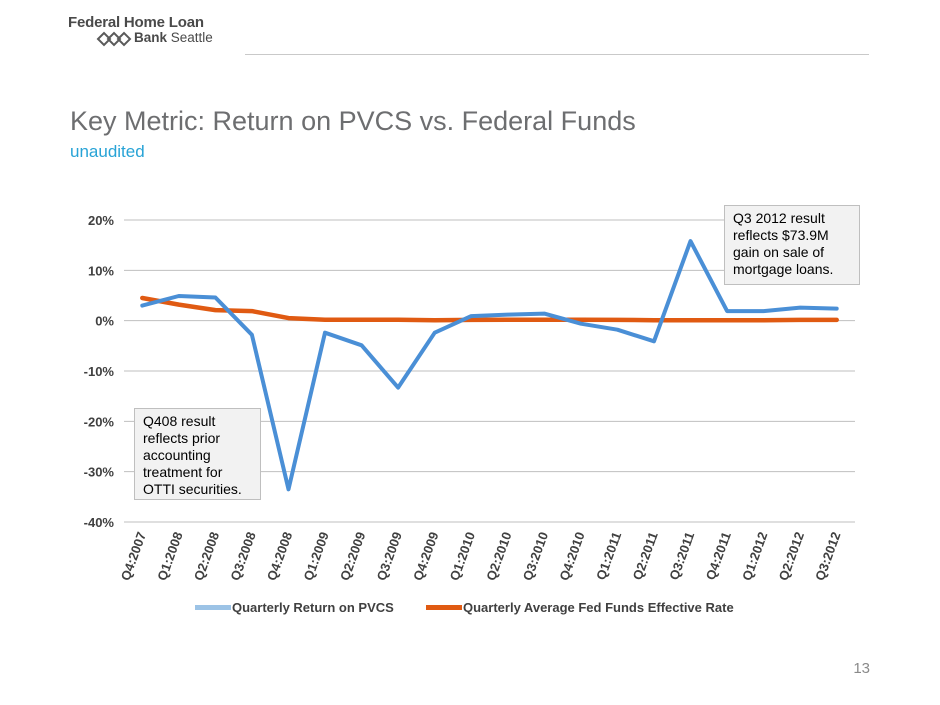 This screenshot has width=940, height=705. I want to click on x-tick-label: Q3:2012, so click(827, 556).